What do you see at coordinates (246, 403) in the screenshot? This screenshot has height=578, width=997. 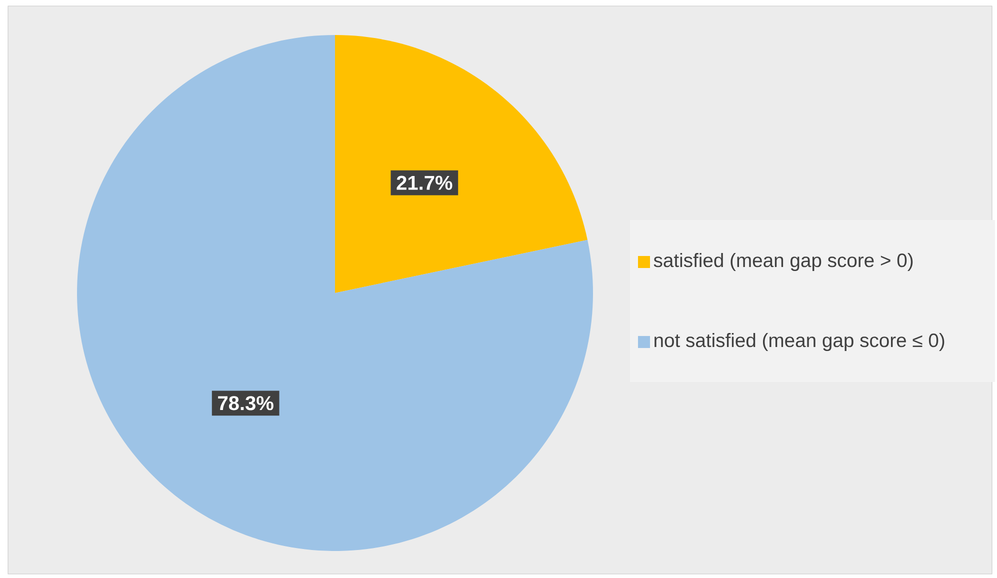 I see `data-label: 78.3%` at bounding box center [246, 403].